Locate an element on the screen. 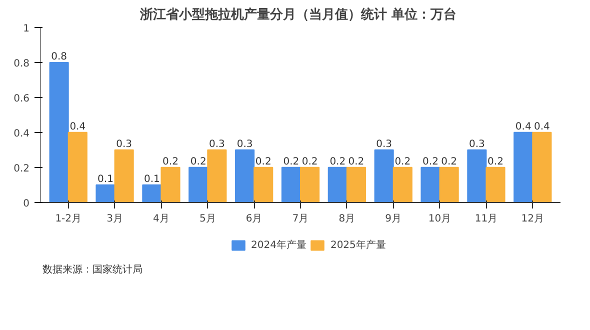 The image size is (590, 330). x-tick-label: 12月 is located at coordinates (532, 218).